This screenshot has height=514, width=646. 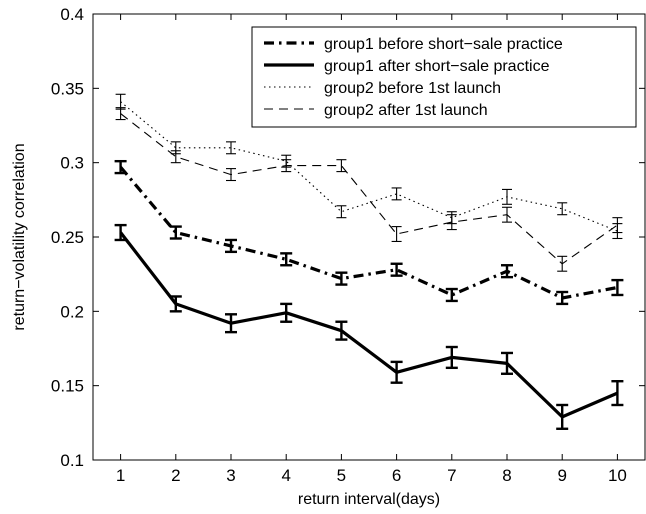 I want to click on x-tick-label: 4, so click(x=285, y=475).